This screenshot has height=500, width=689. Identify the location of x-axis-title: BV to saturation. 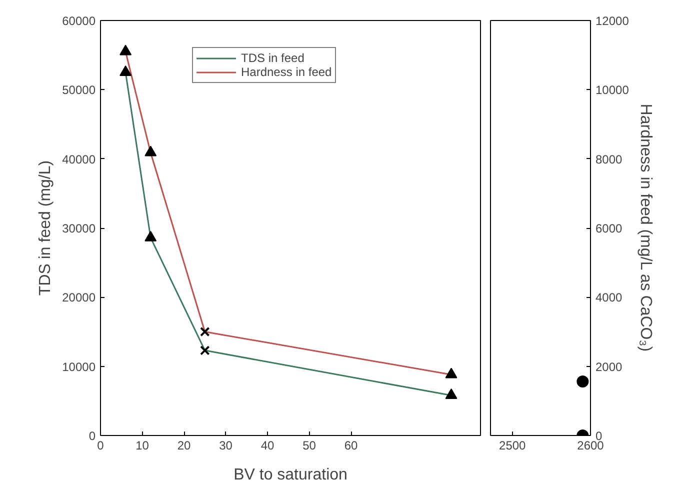
(291, 475).